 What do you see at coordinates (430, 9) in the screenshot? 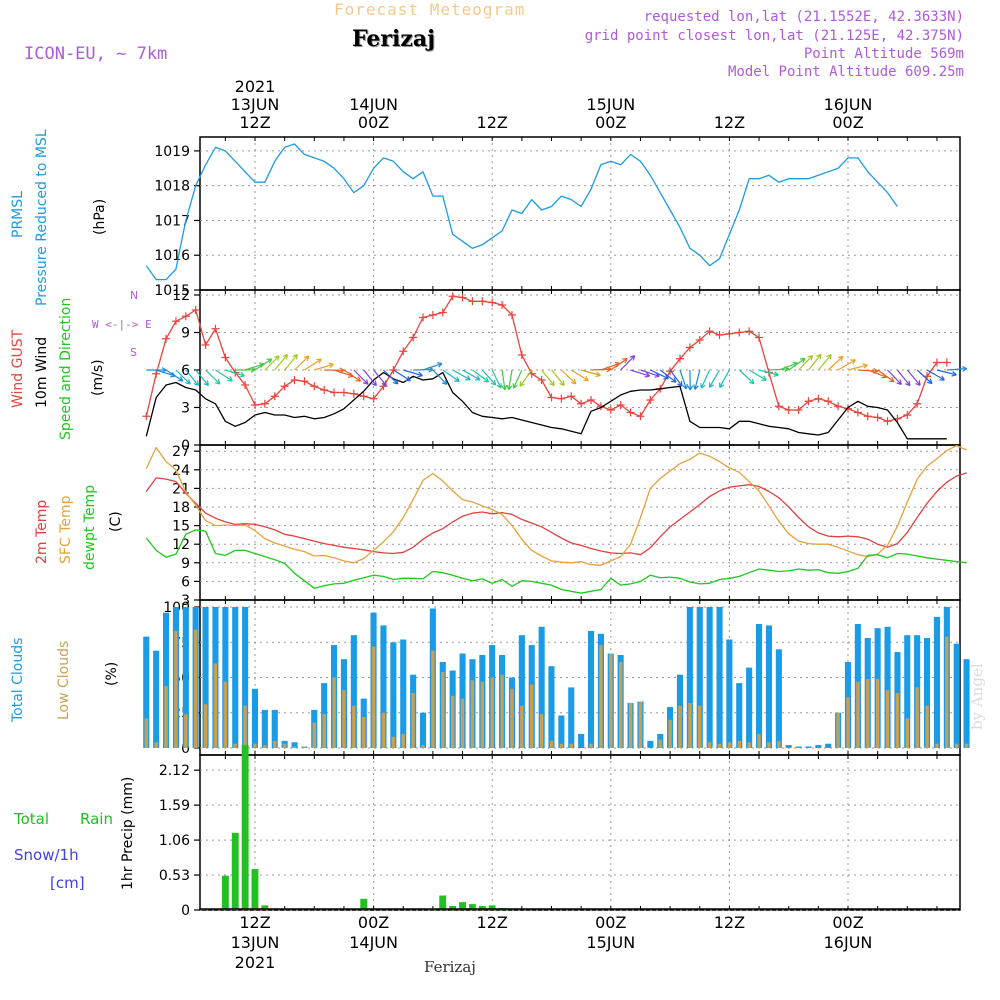
I see `meteogram-title: Forecast Meteogram` at bounding box center [430, 9].